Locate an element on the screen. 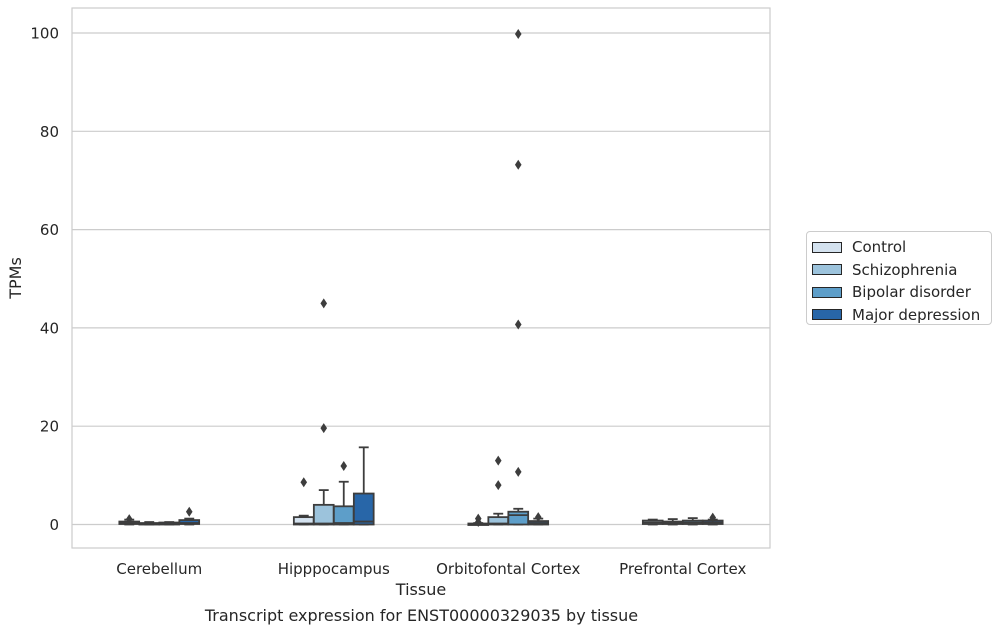  y-tick-label-100: 100 is located at coordinates (44, 34).